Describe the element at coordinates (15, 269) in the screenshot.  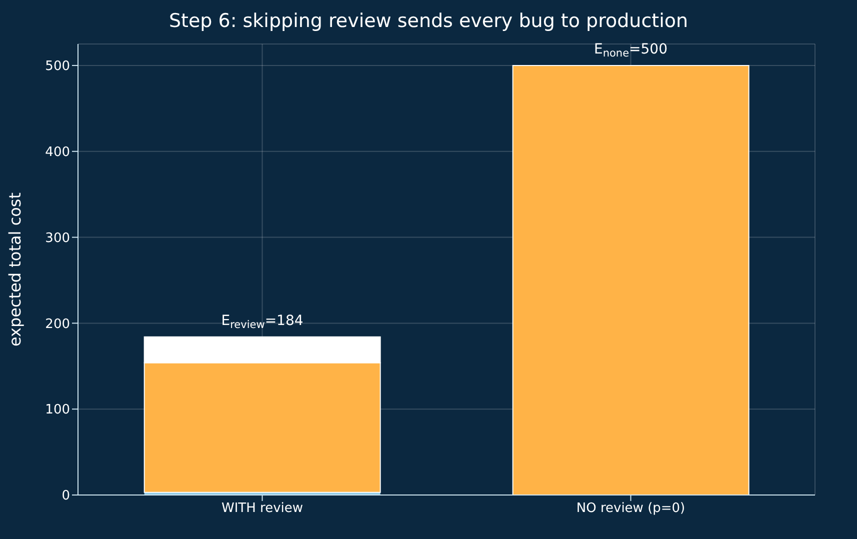
I see `y-axis-title: expected total cost` at that location.